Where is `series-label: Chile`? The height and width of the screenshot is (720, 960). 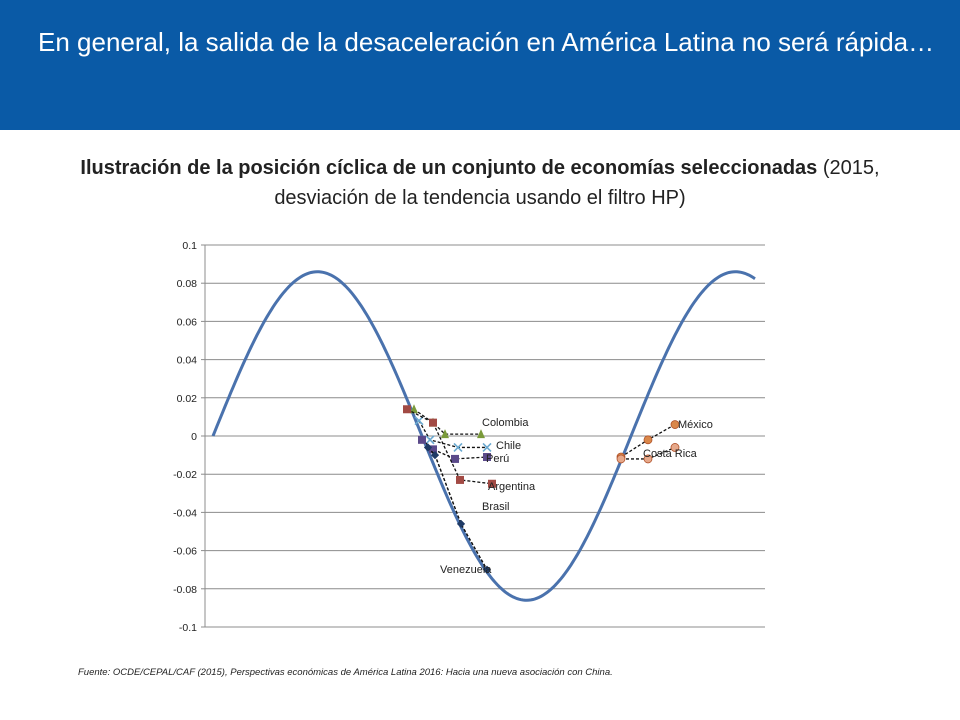
series-label: Chile is located at coordinates (508, 446).